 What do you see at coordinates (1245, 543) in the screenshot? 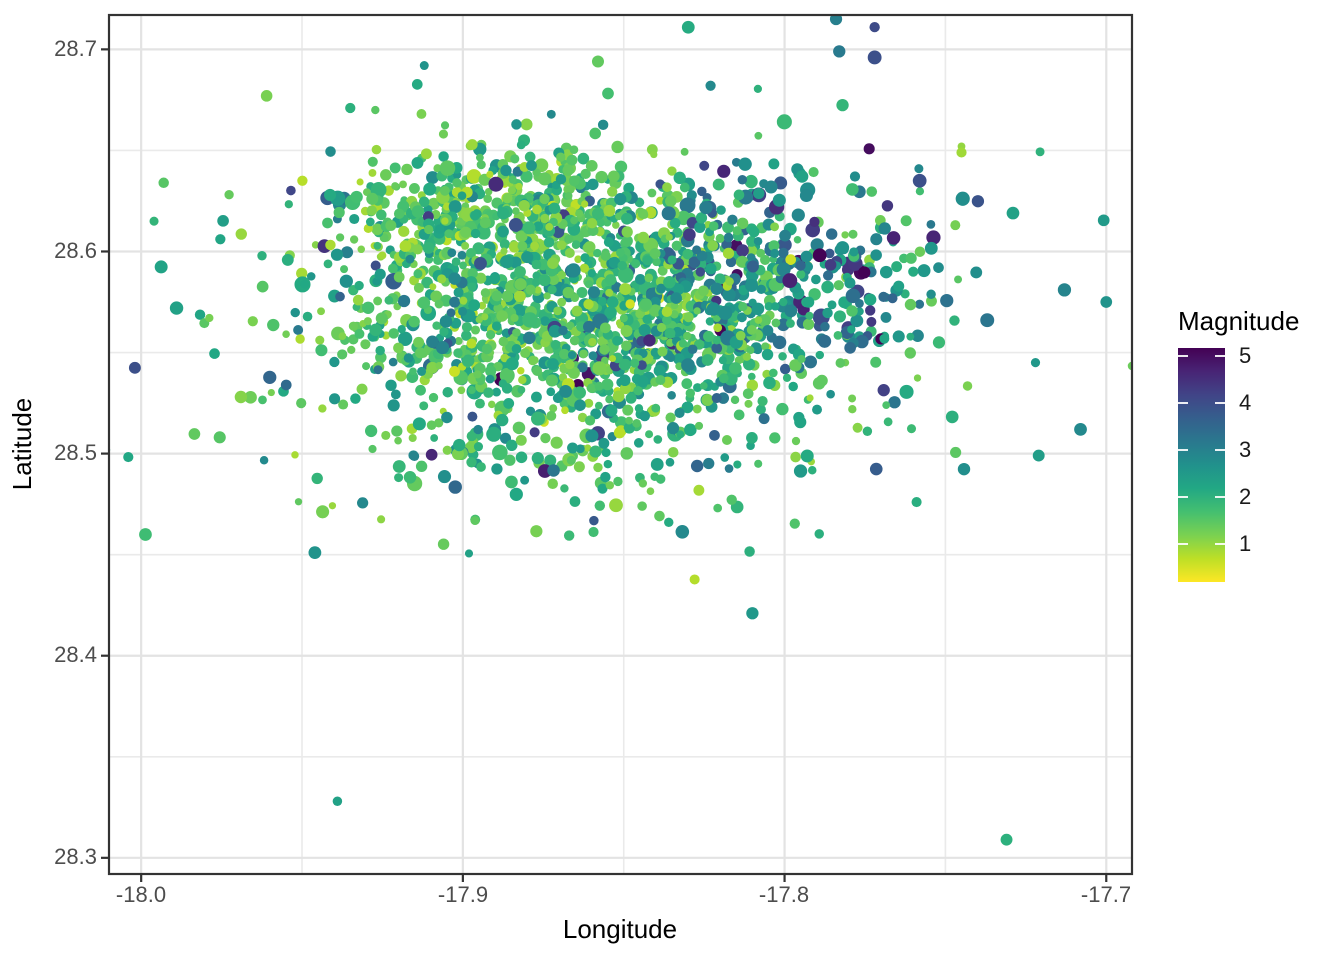
I see `legend-tick-label: 1` at bounding box center [1245, 543].